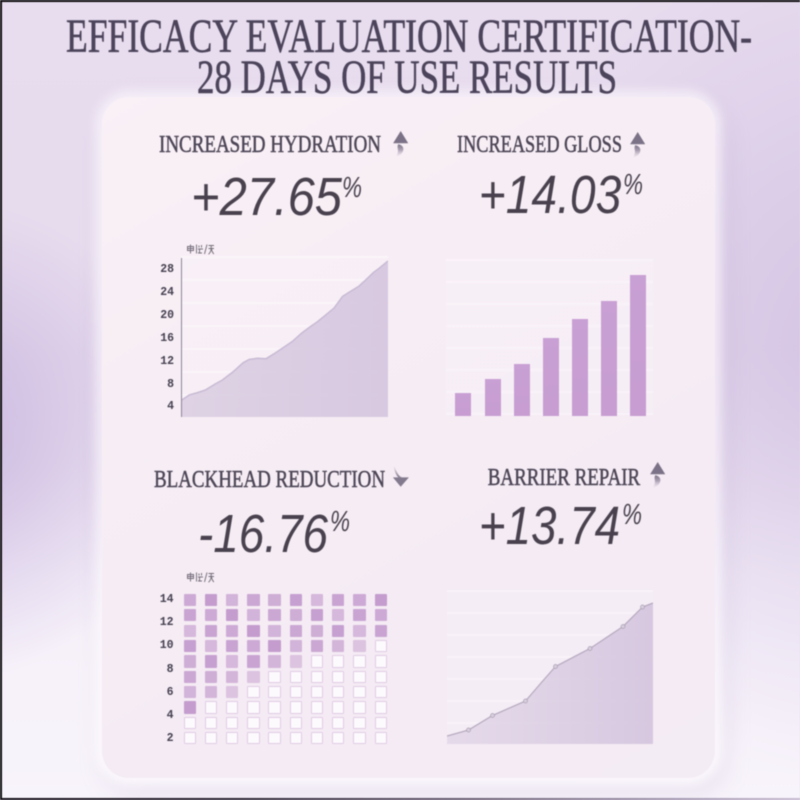 This screenshot has height=800, width=800. Describe the element at coordinates (550, 195) in the screenshot. I see `svg-text: +14.03` at that location.